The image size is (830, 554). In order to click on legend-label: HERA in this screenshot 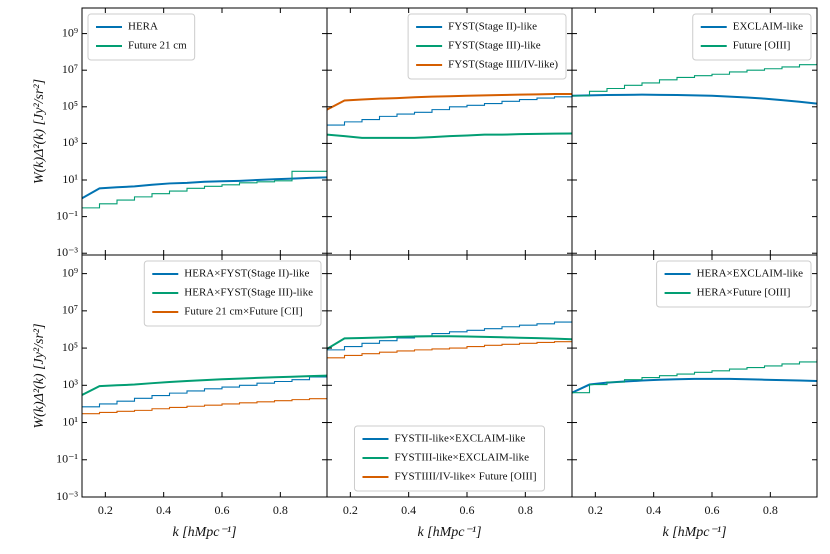, I will do `click(143, 27)`.